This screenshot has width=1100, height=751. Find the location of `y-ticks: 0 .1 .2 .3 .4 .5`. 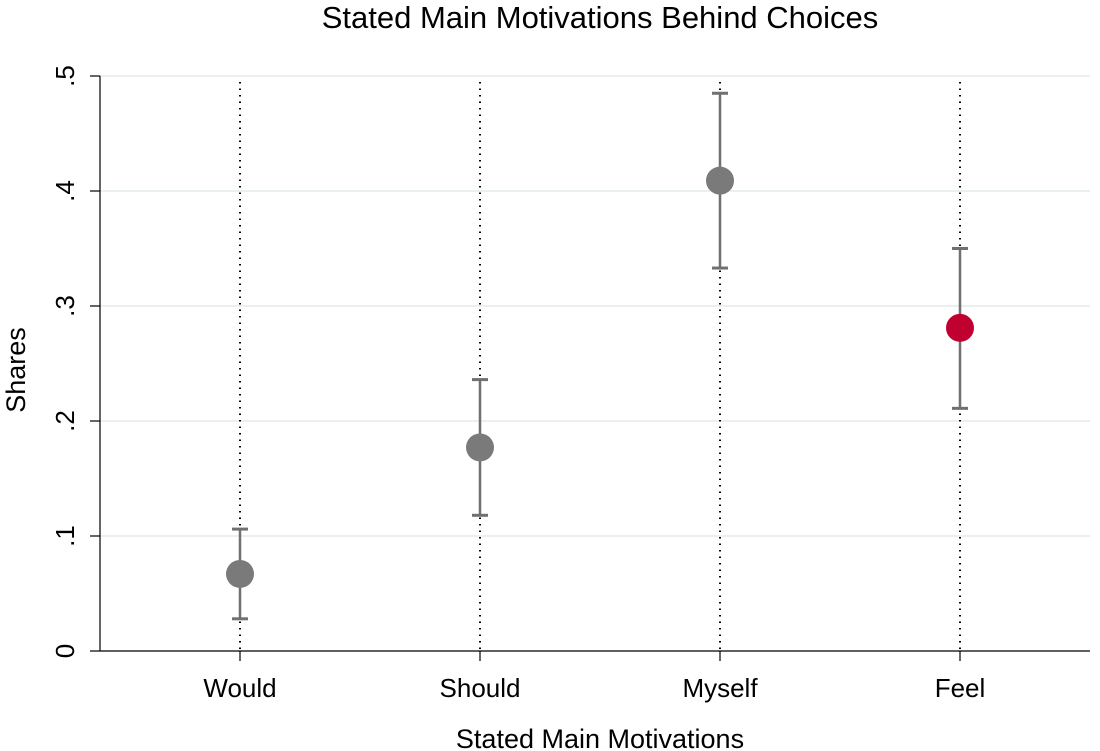

y-ticks: 0 .1 .2 .3 .4 .5 is located at coordinates (75, 361).